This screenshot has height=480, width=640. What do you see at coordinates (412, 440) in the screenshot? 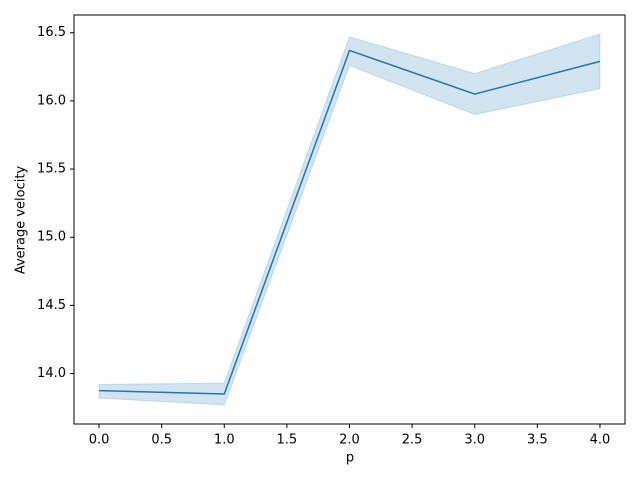
I see `x-tick-label: 2.5` at bounding box center [412, 440].